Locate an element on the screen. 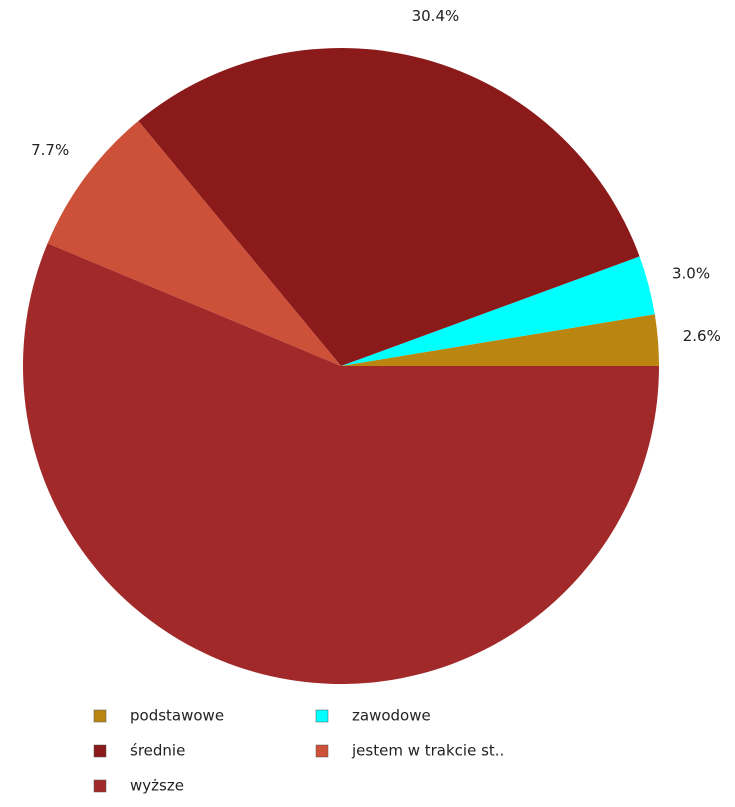  slice-label: 2.6% is located at coordinates (702, 336).